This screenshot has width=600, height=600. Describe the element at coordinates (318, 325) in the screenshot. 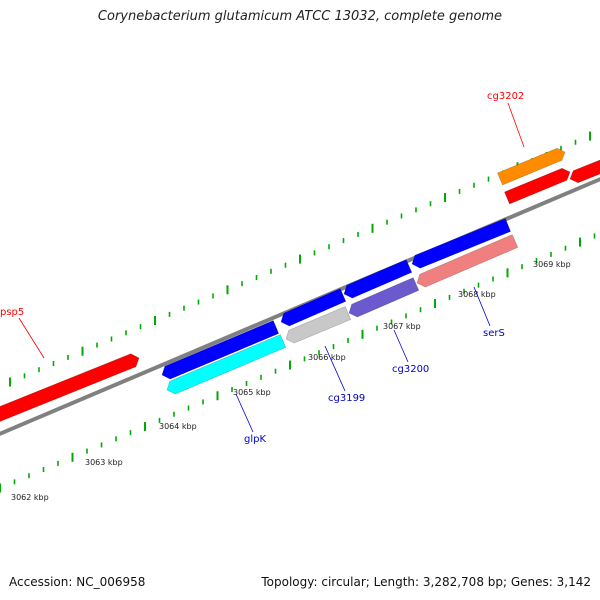

I see `gene-cg3199` at that location.